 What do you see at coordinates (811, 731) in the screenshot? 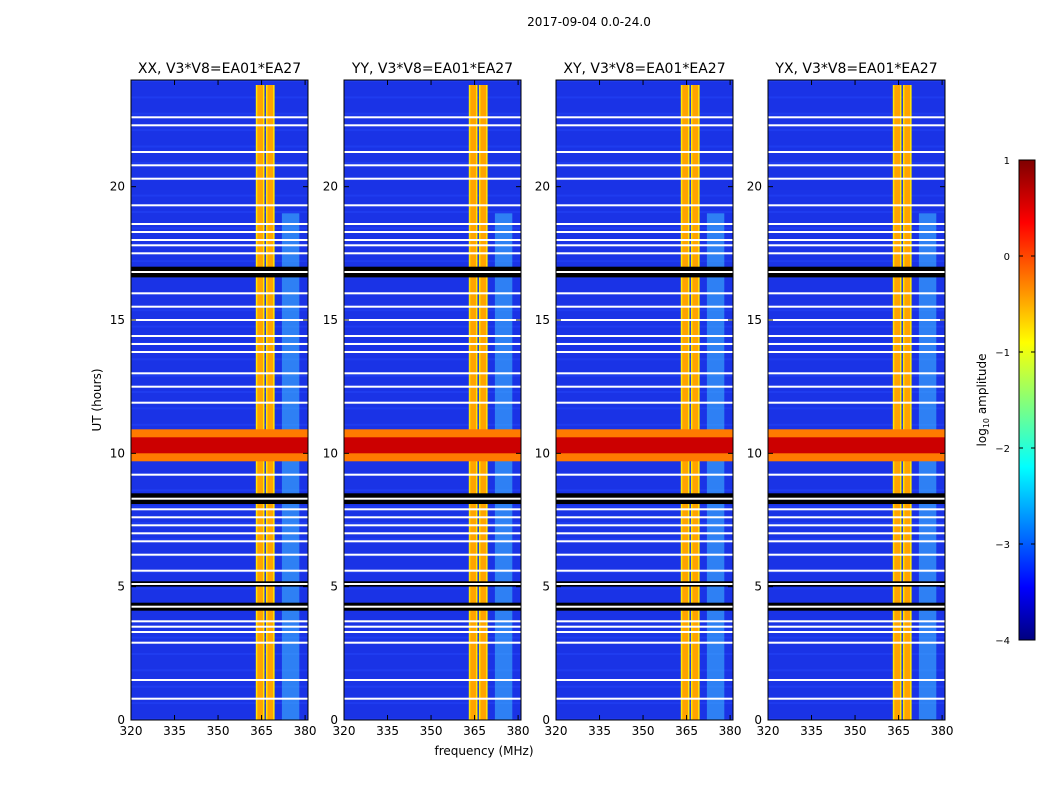
I see `x-tick-label: 335` at bounding box center [811, 731].